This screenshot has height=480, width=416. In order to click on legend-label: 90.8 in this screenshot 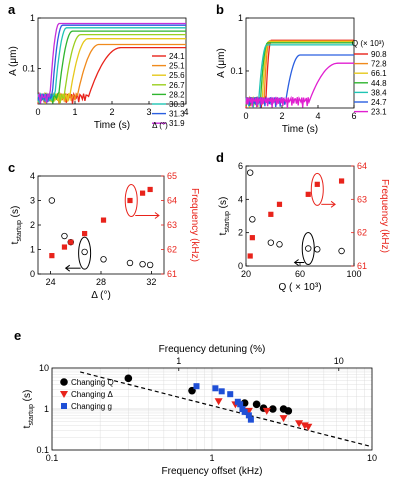, I will do `click(379, 54)`.